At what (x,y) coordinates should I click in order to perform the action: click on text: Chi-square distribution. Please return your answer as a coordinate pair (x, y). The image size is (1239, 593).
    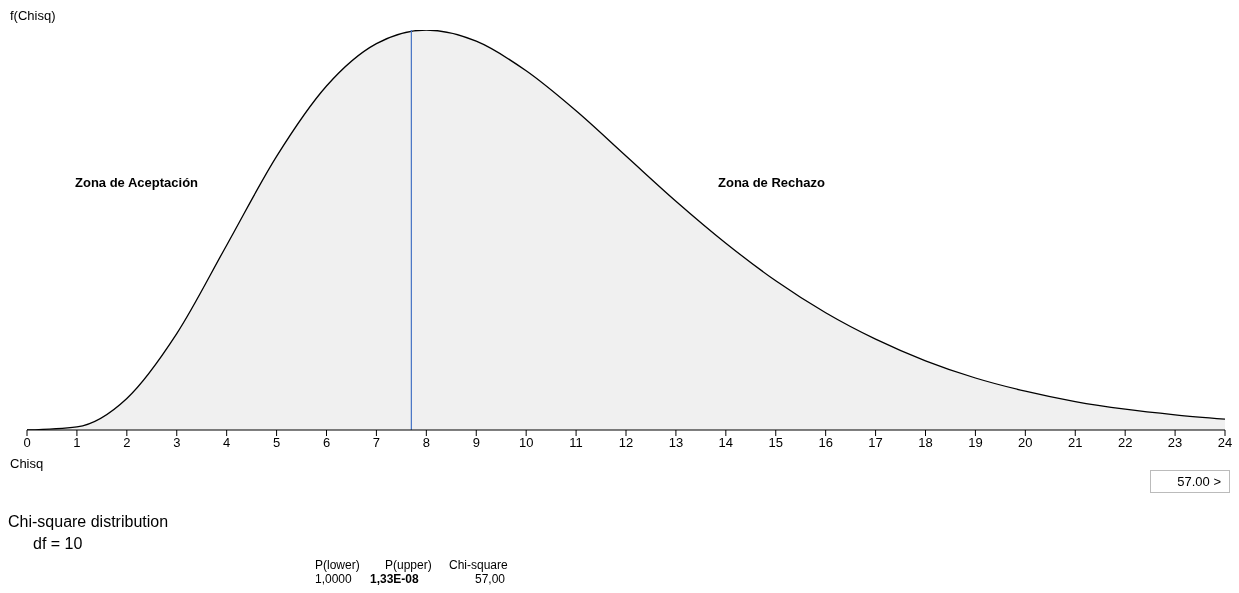
    Looking at the image, I should click on (88, 522).